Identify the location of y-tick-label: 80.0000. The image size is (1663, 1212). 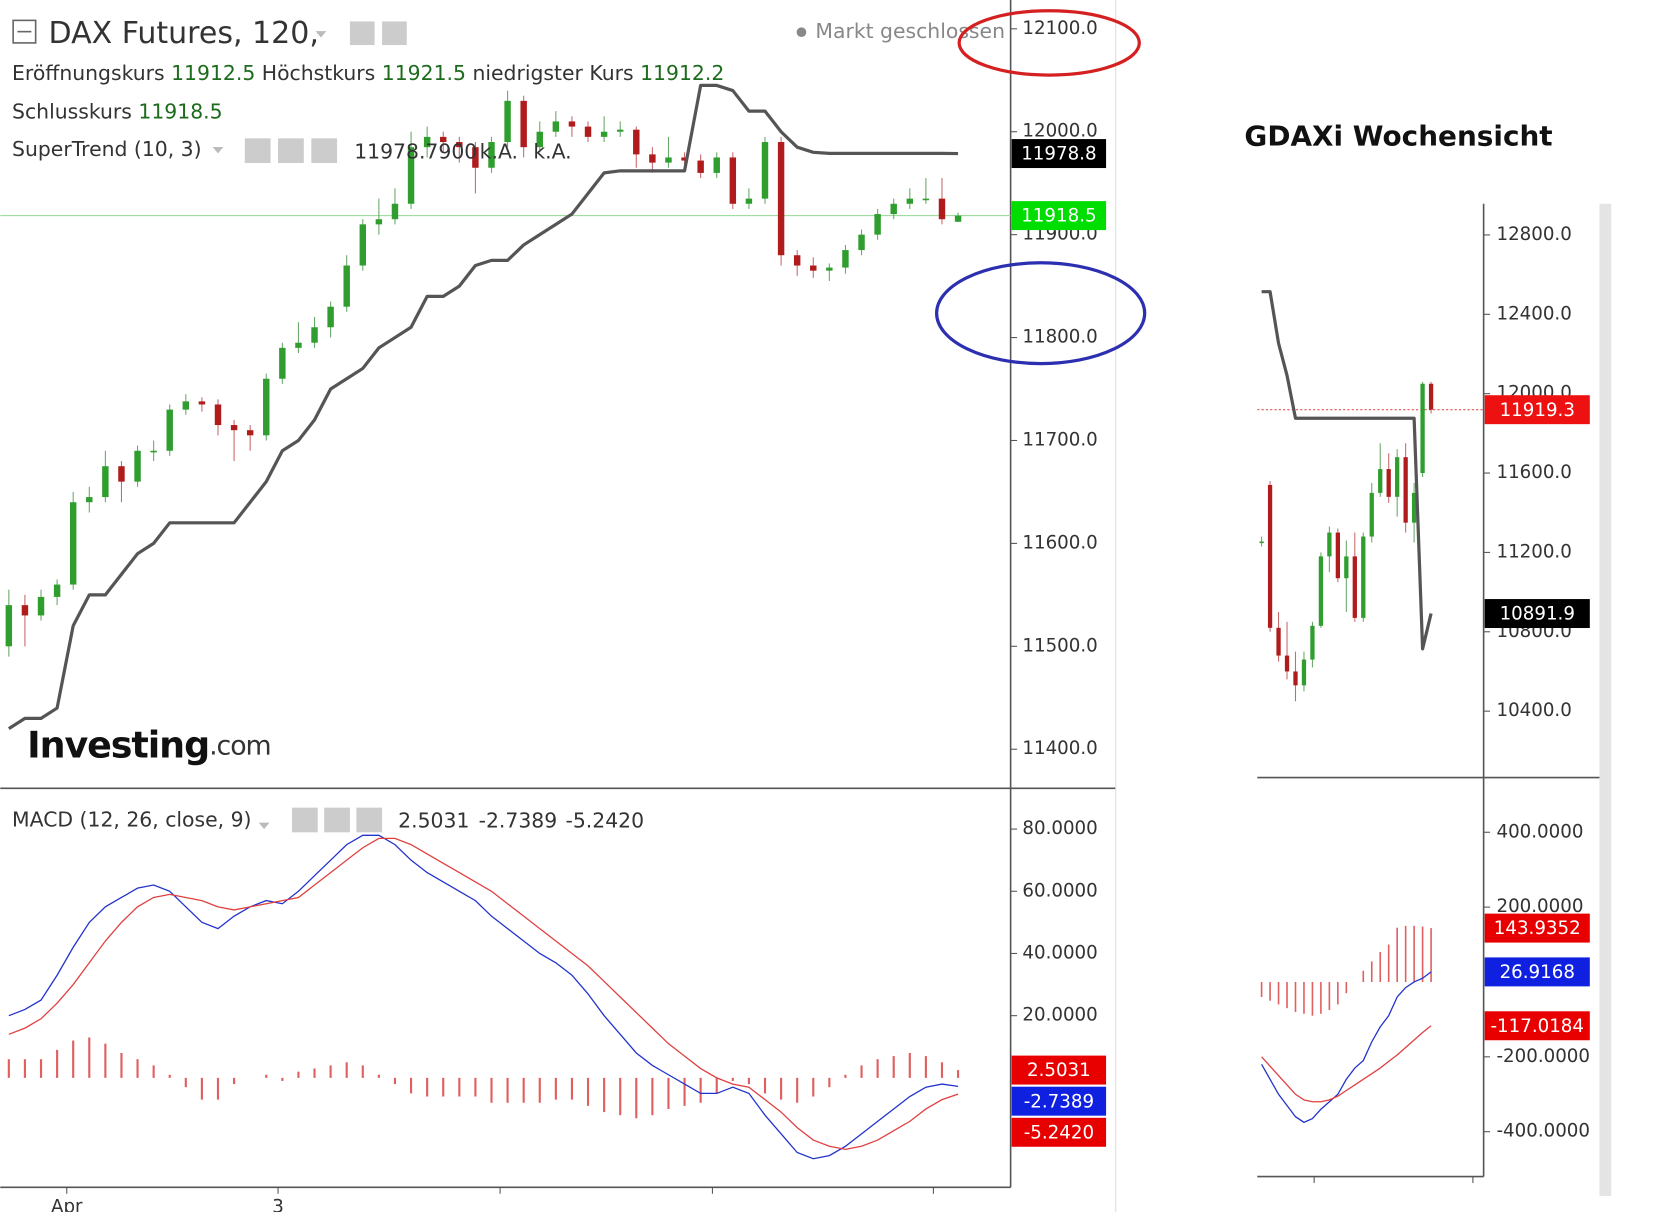
(1059, 828).